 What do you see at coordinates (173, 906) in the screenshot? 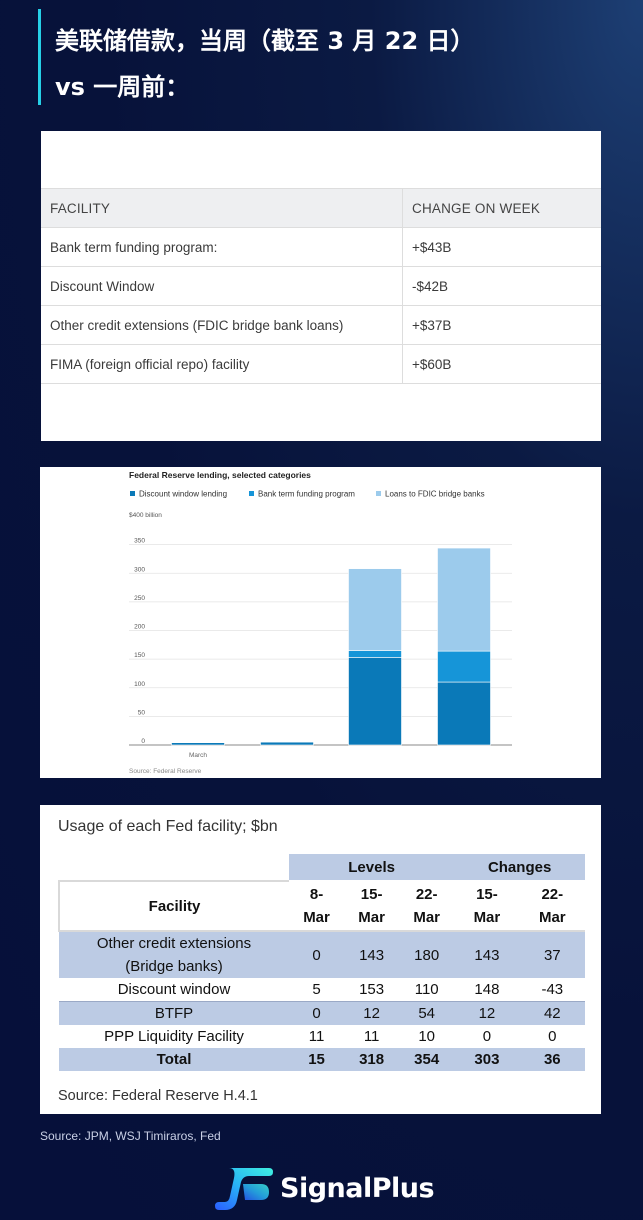
I see `column-header-facility: Facility` at bounding box center [173, 906].